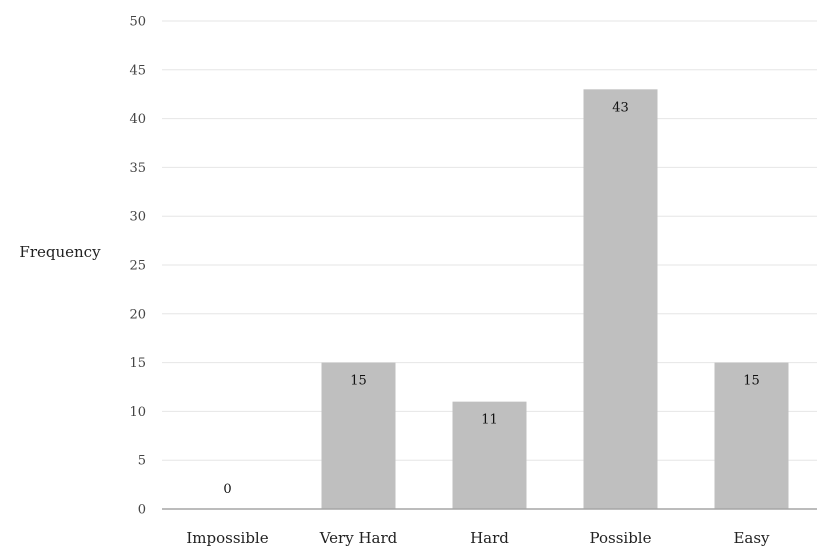 This screenshot has width=817, height=550. Describe the element at coordinates (489, 538) in the screenshot. I see `x-tick-label: Hard` at that location.